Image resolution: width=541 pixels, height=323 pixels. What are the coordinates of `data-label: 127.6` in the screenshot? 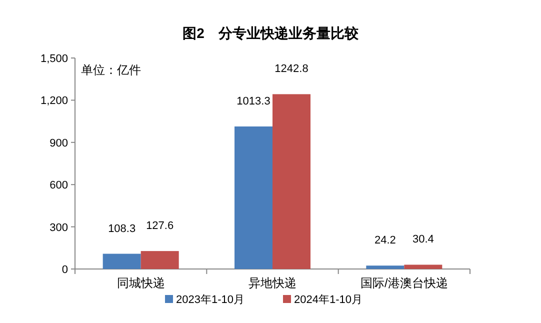 It's located at (160, 226).